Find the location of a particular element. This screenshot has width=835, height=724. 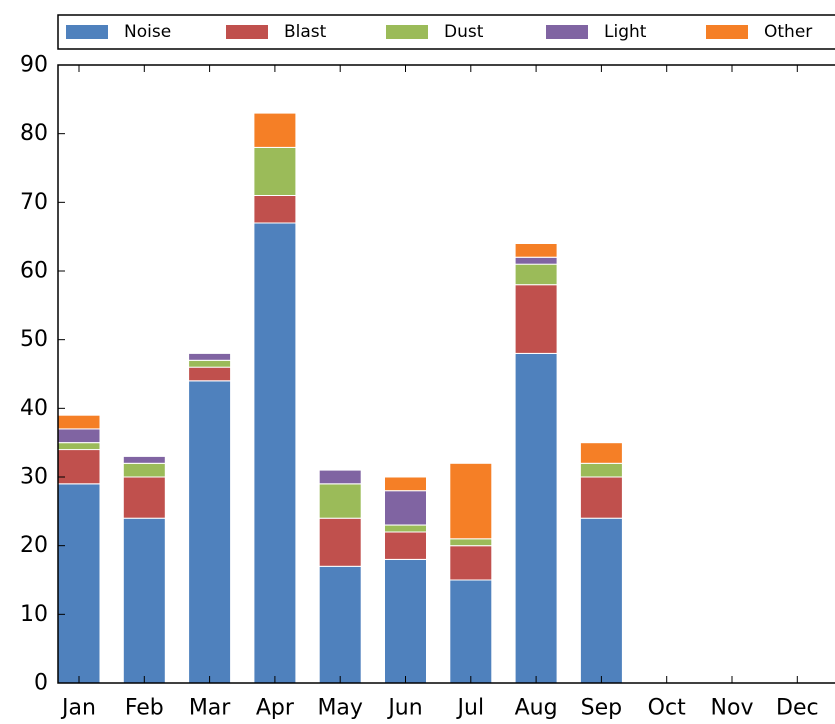

bar-blast-feb is located at coordinates (144, 497).